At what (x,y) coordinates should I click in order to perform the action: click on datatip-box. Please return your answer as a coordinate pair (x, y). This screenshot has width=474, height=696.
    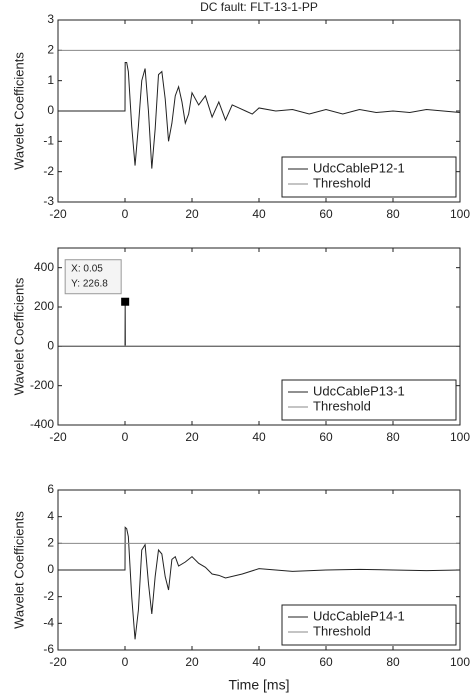
    Looking at the image, I should click on (93, 277).